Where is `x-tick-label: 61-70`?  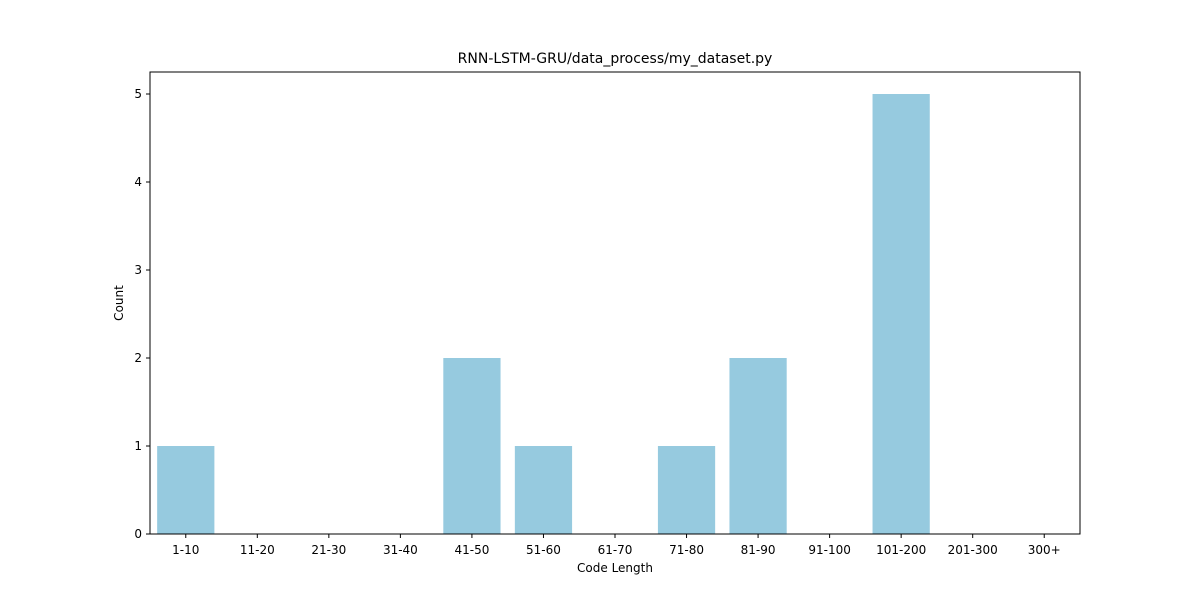
x-tick-label: 61-70 is located at coordinates (615, 550).